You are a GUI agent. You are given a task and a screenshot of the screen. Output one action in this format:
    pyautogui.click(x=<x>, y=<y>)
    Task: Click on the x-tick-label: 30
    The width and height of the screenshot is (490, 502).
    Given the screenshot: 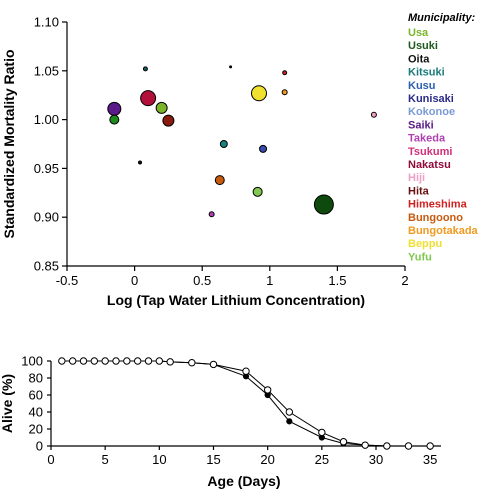 What is the action you would take?
    pyautogui.click(x=376, y=459)
    